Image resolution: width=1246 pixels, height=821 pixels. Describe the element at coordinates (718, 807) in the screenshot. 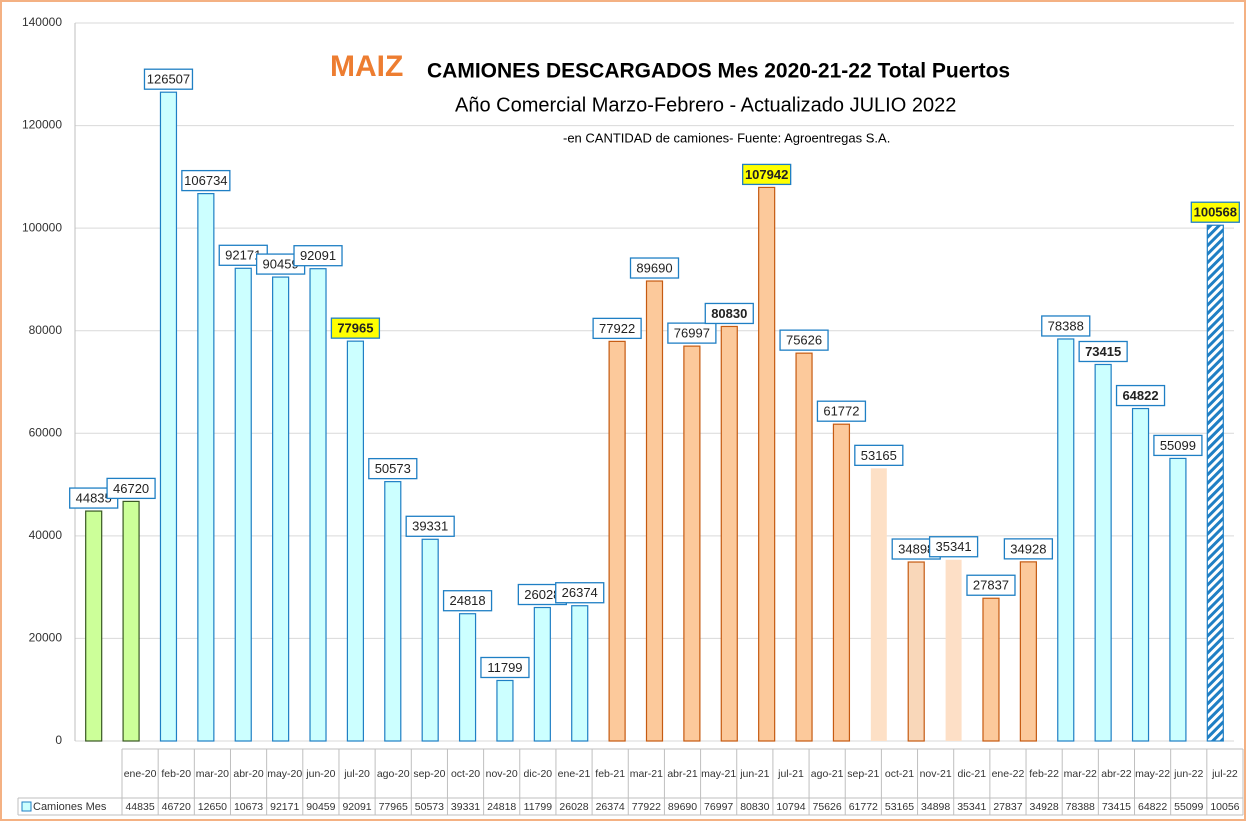

I see `table-cell: 76997` at that location.